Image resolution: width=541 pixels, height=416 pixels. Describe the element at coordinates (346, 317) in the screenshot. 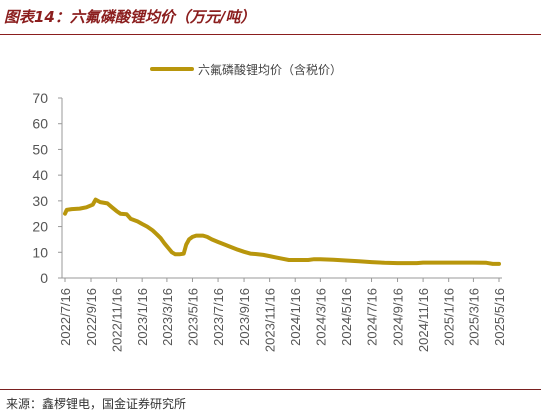

I see `x-tick-label: 2024/5/16` at that location.